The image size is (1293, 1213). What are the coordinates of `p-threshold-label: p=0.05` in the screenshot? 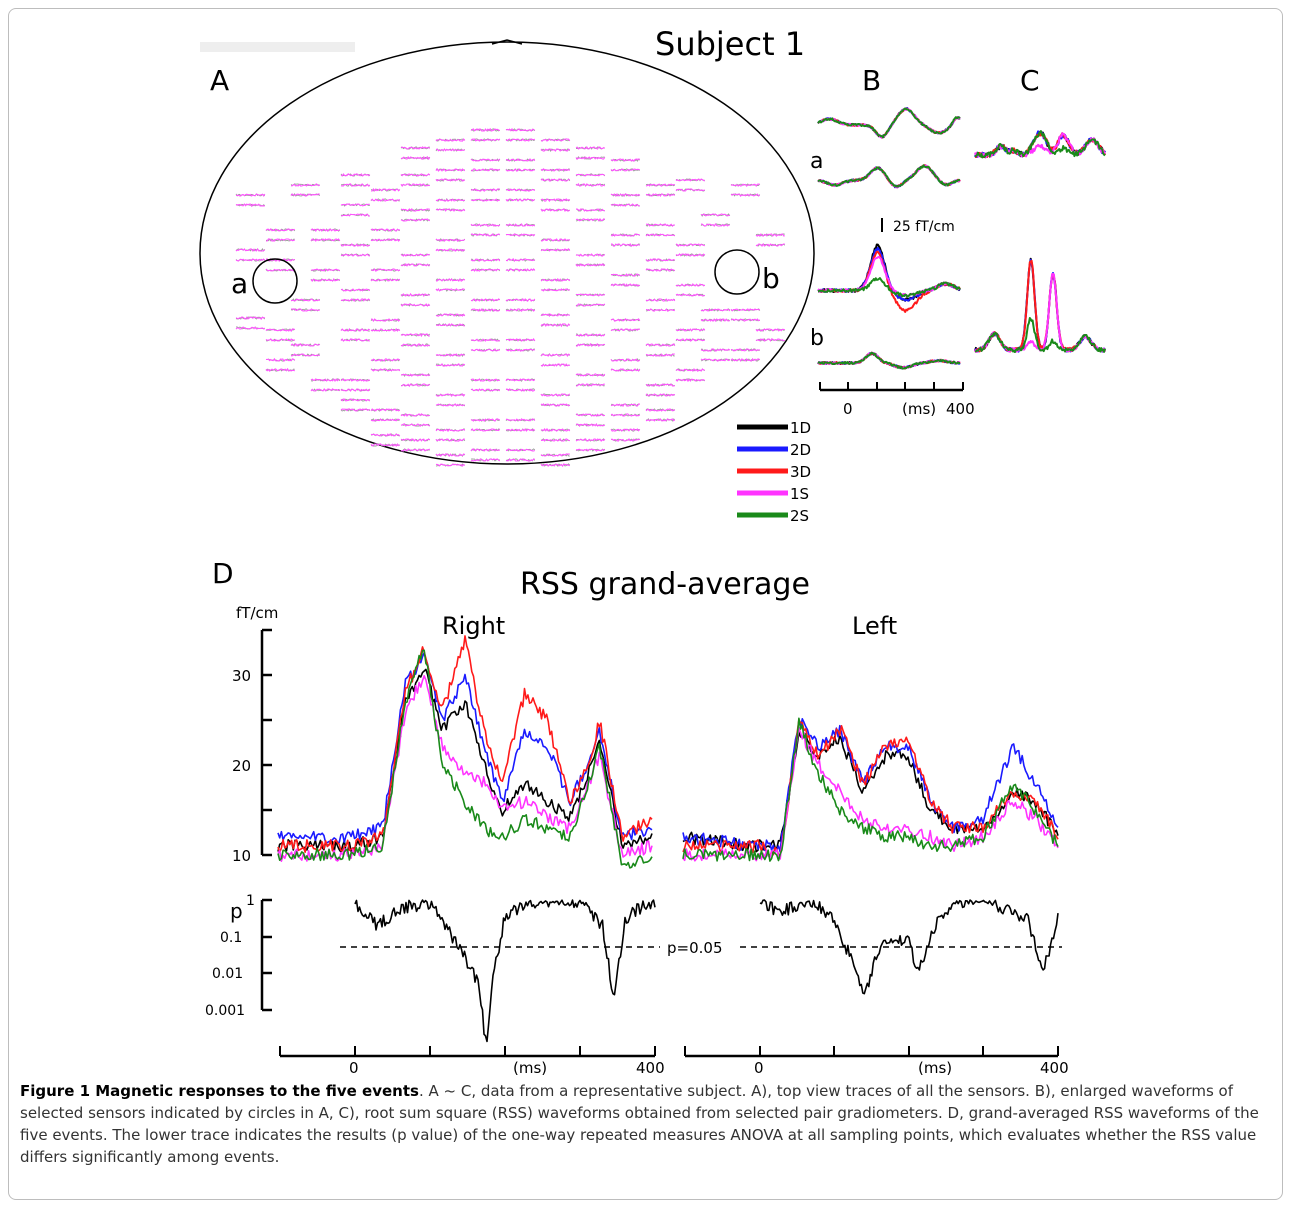 It's located at (695, 948).